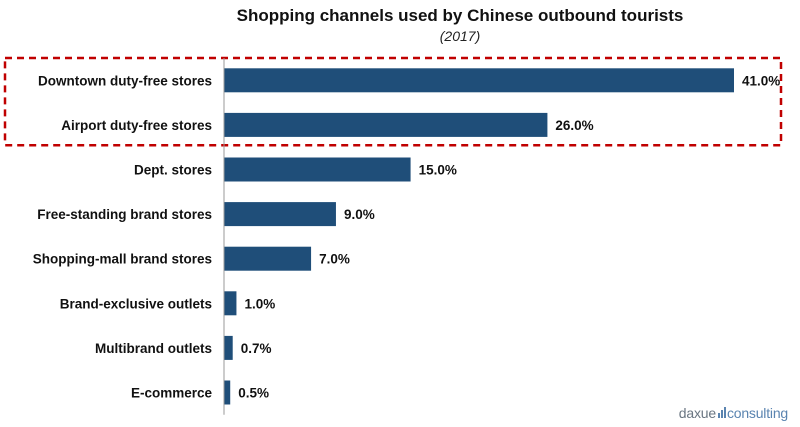 The height and width of the screenshot is (427, 800). Describe the element at coordinates (574, 125) in the screenshot. I see `value-label-1: 26.0%` at that location.